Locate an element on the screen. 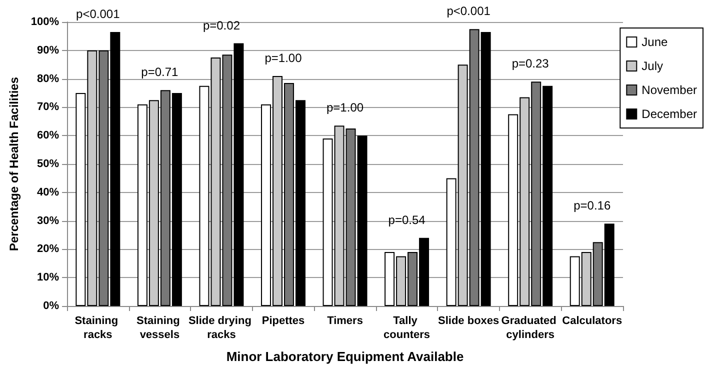 Image resolution: width=711 pixels, height=368 pixels. x-tick-label: Staining racks is located at coordinates (98, 328).